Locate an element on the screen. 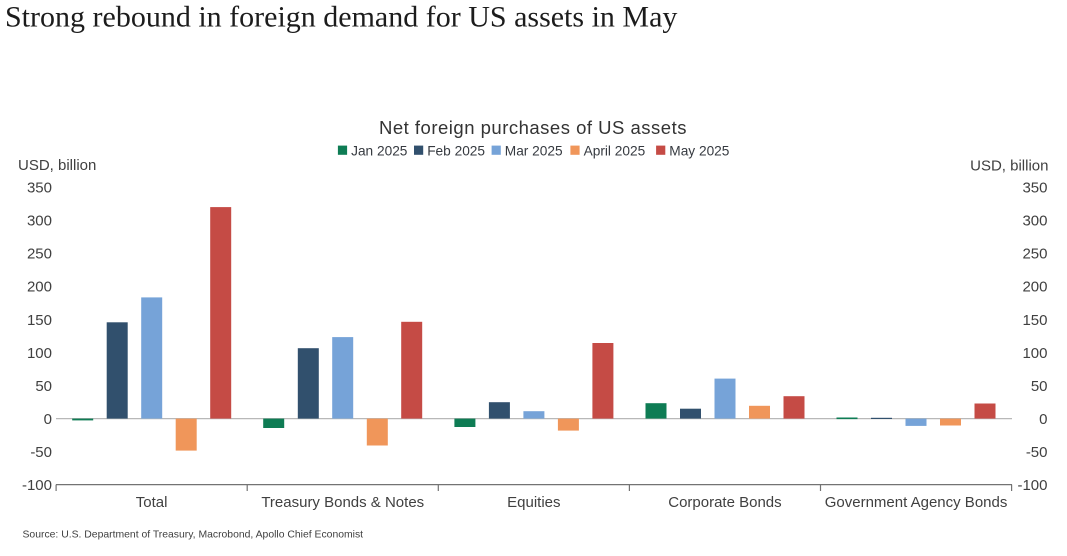 The height and width of the screenshot is (556, 1067). svg-text: April 2025 is located at coordinates (615, 150).